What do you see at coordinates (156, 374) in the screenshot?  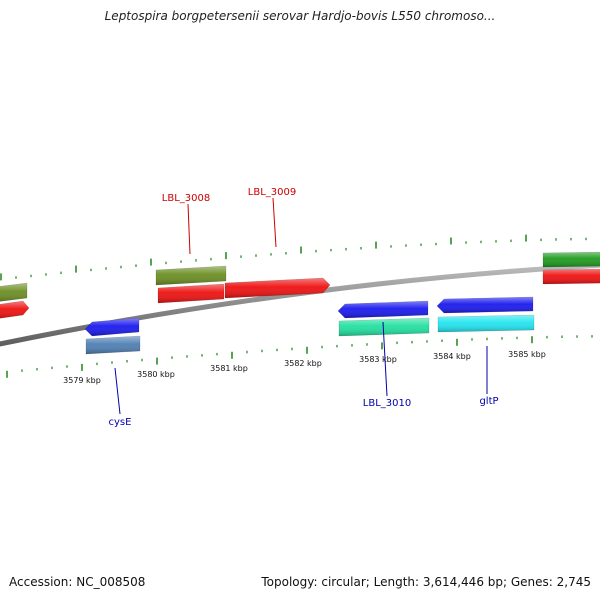 I see `scale-label: 3580 kbp` at bounding box center [156, 374].